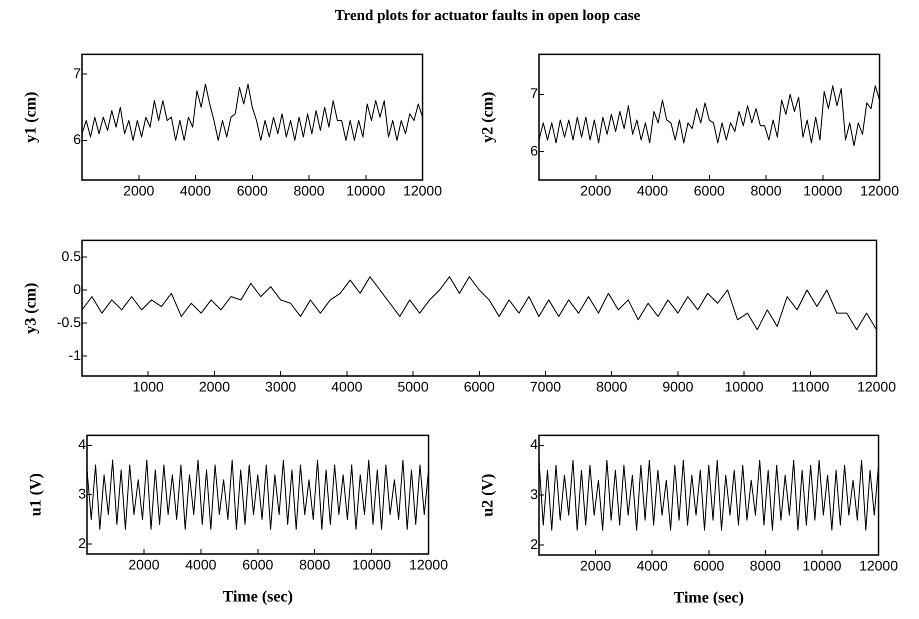 The image size is (919, 619). Describe the element at coordinates (280, 386) in the screenshot. I see `x-tick-label: 3000` at that location.